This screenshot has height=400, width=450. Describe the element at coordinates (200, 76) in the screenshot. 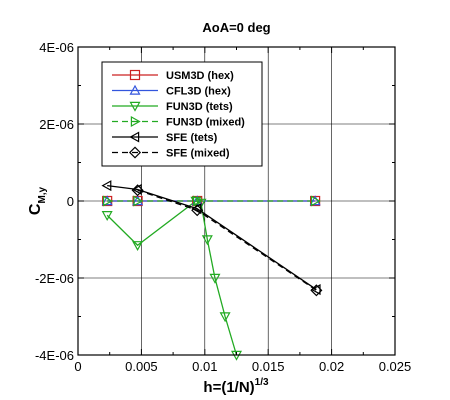

I see `legend-label-usm3d-hex: USM3D (hex)` at that location.